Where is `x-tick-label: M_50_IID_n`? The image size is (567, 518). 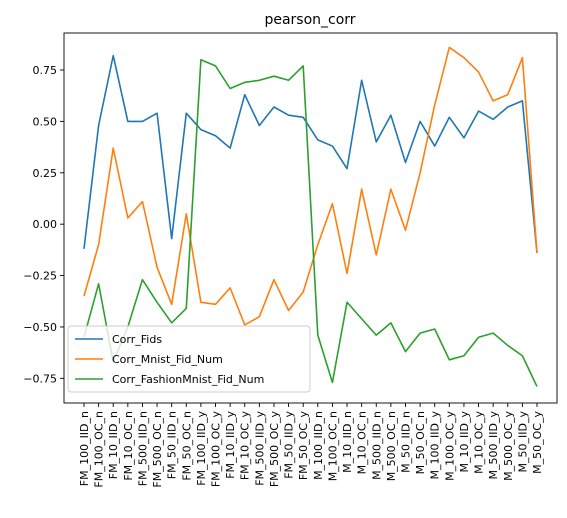 x-tick-label: M_50_IID_n is located at coordinates (405, 442).